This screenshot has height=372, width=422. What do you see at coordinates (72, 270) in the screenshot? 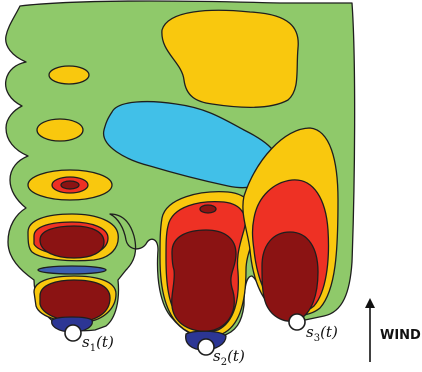
I see `plume-1-blue-band` at bounding box center [72, 270].